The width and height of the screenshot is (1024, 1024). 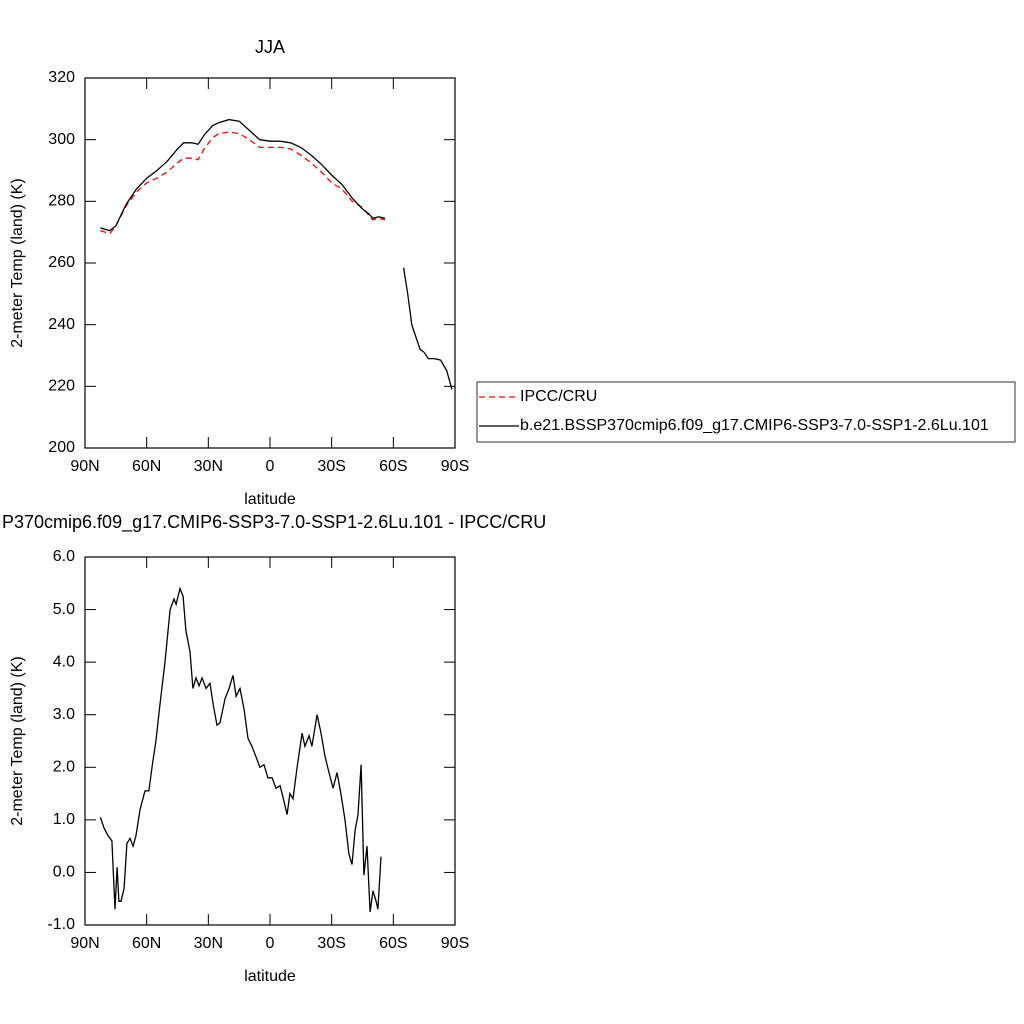 I want to click on y-tick-label: 6.0, so click(x=64, y=556).